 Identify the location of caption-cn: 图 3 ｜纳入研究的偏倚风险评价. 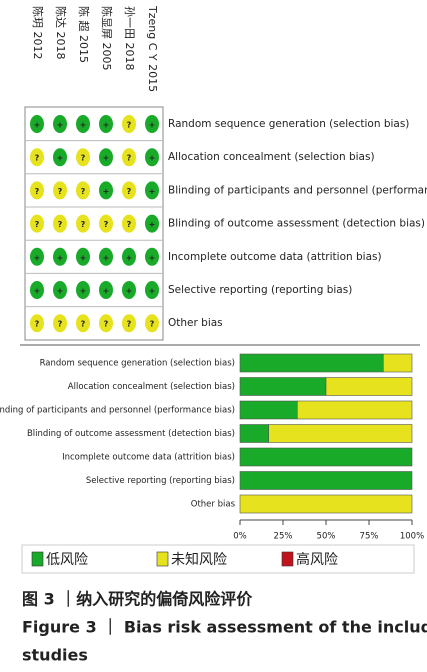
(137, 599).